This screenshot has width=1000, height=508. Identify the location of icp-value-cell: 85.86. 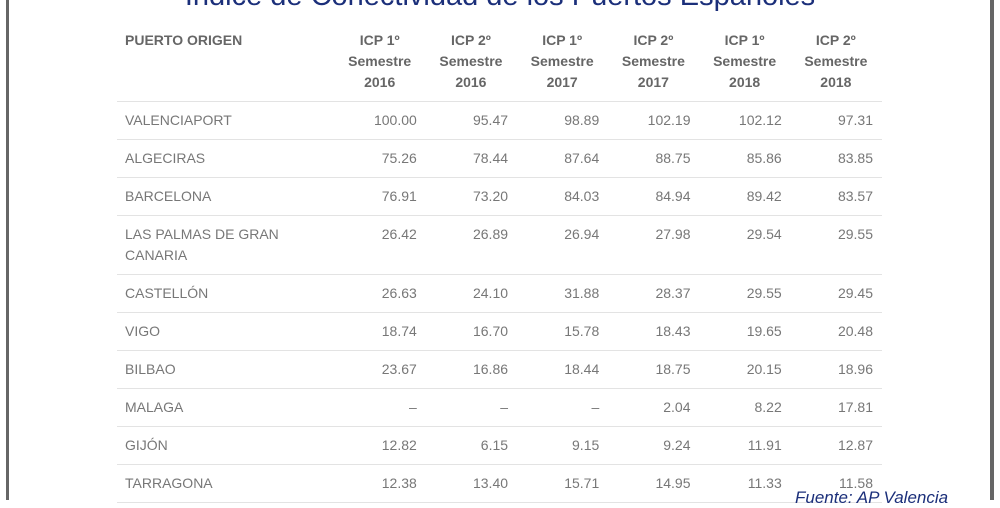
(745, 158).